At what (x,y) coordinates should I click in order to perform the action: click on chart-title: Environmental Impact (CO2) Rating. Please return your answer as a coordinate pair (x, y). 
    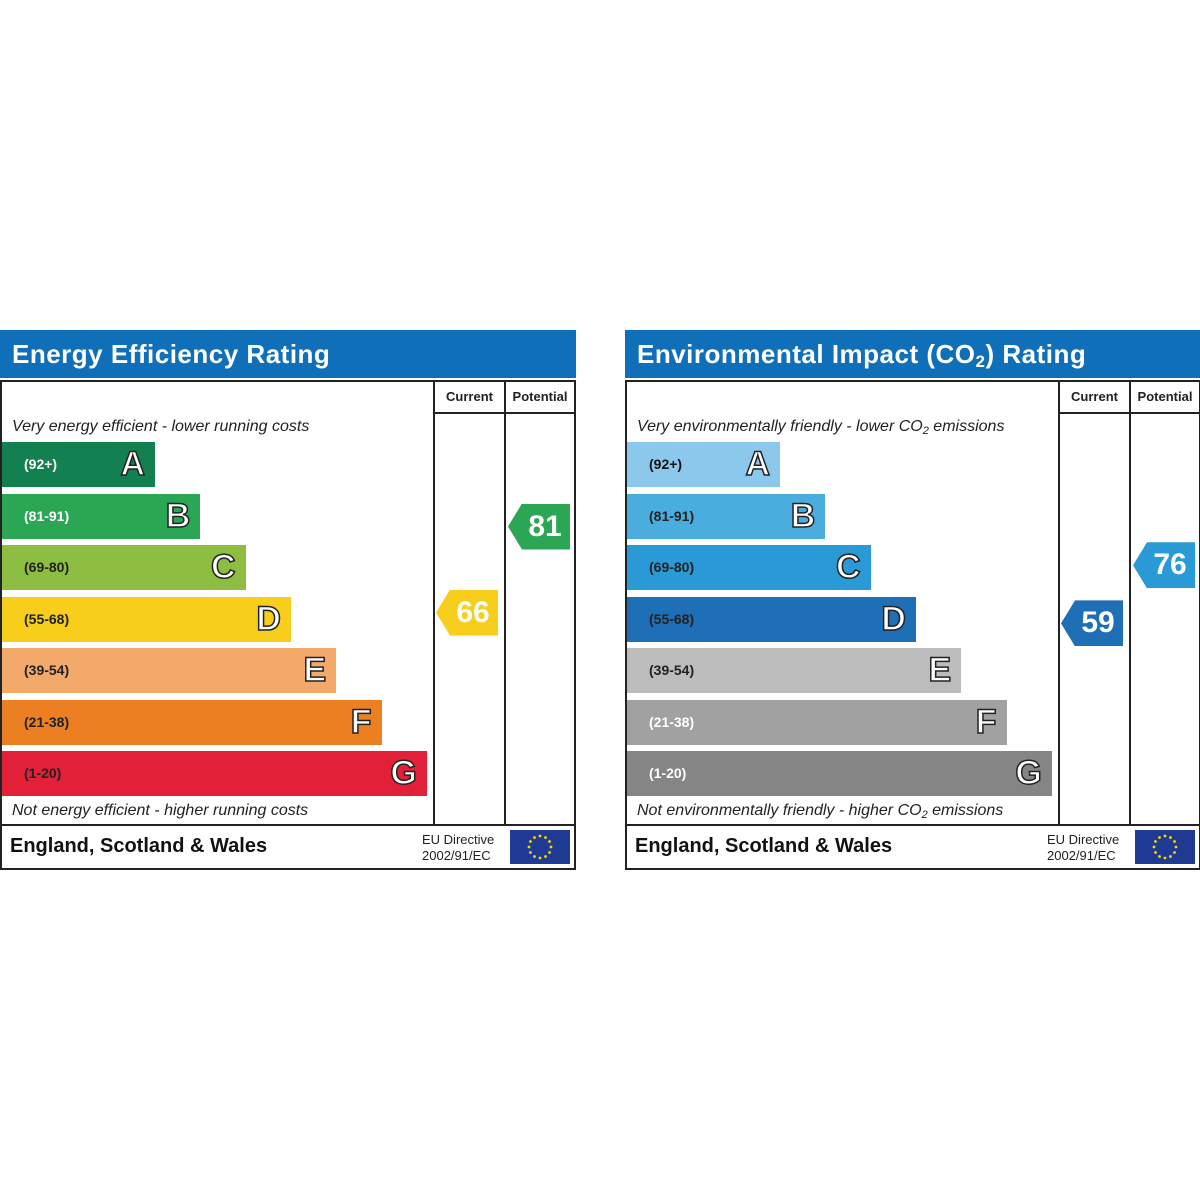
    Looking at the image, I should click on (912, 354).